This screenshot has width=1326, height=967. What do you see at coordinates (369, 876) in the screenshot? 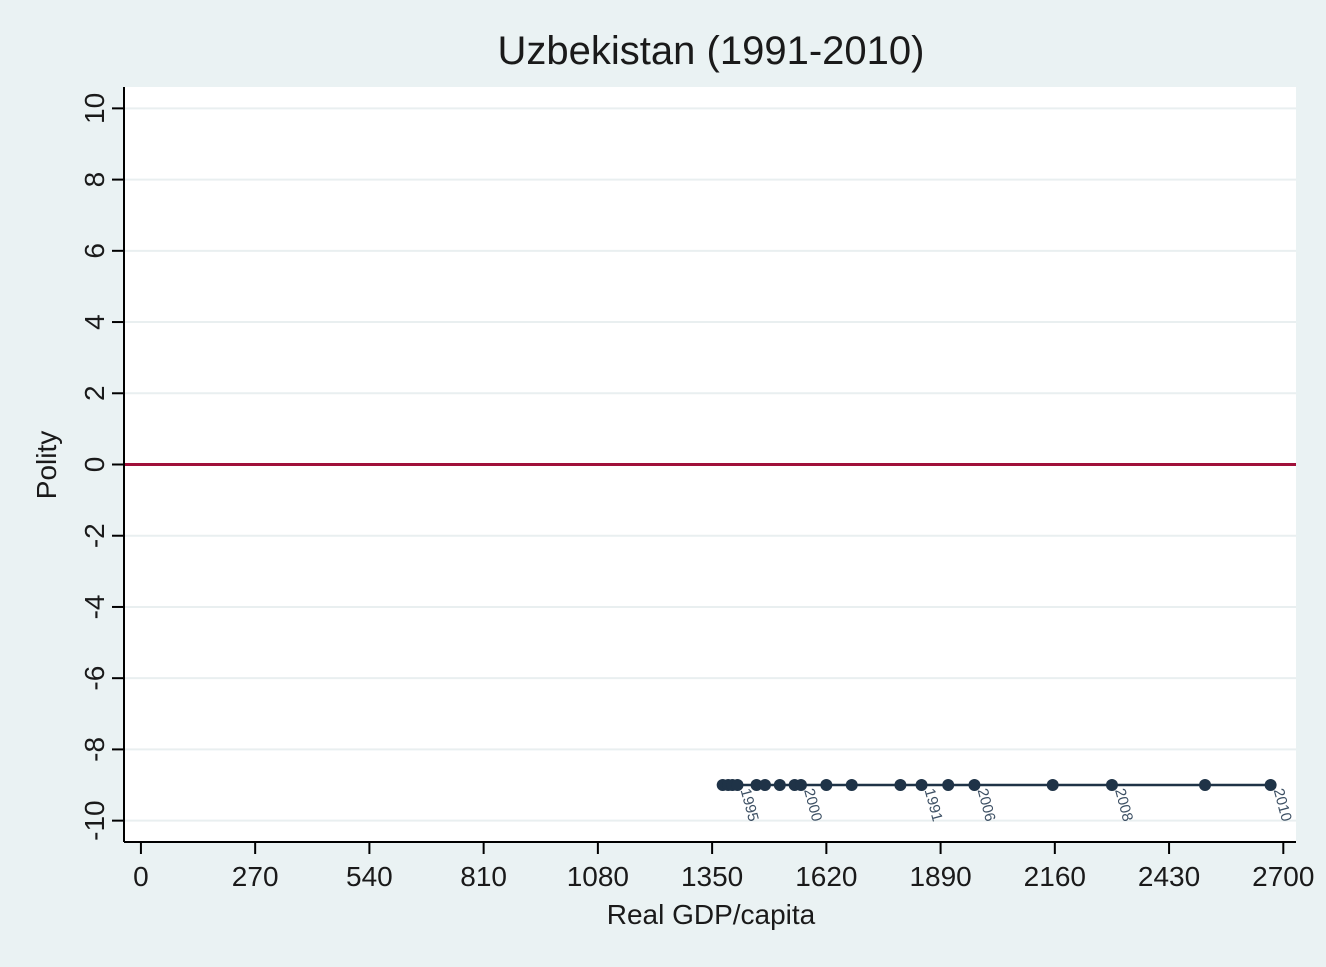
I see `x-tick-label: 540` at bounding box center [369, 876].